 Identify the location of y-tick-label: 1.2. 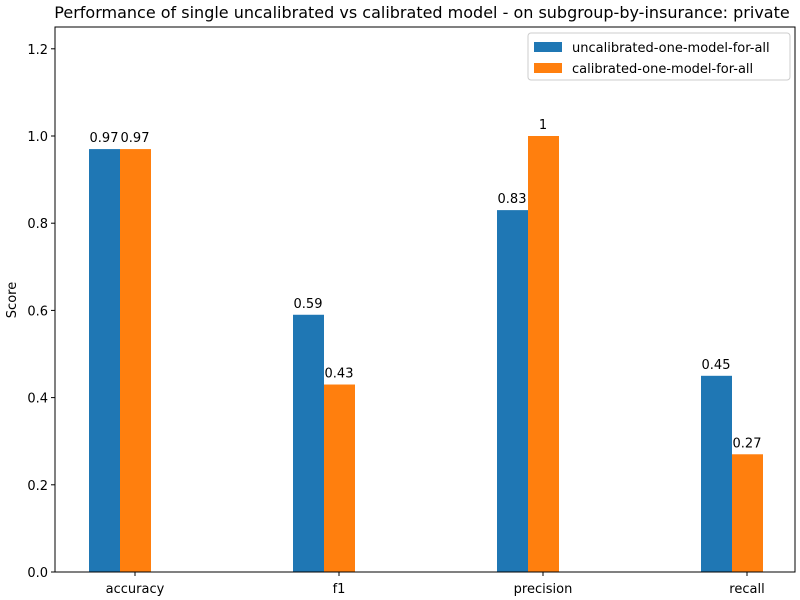
(37, 50).